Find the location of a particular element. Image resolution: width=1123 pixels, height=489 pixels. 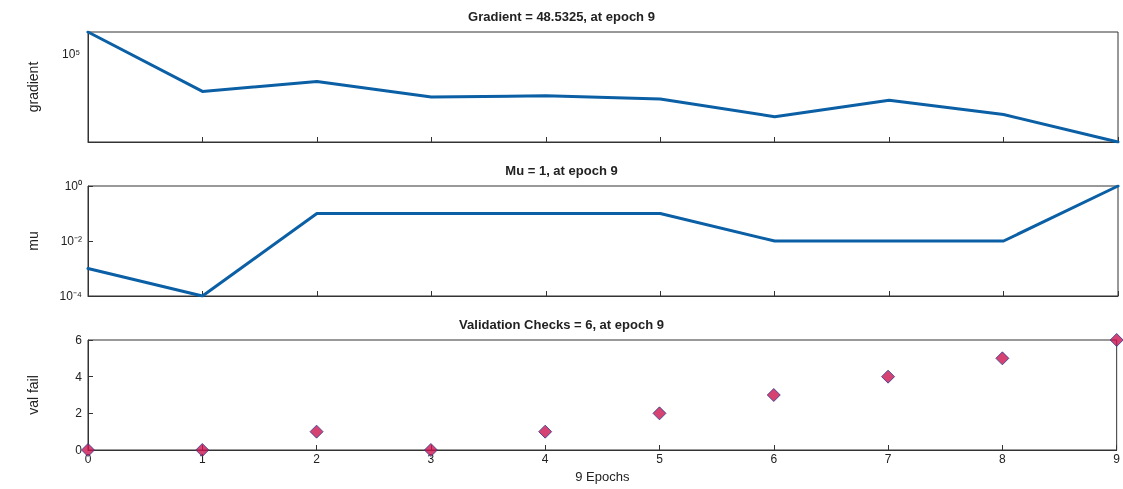

y-axis-title: val fail is located at coordinates (33, 395).